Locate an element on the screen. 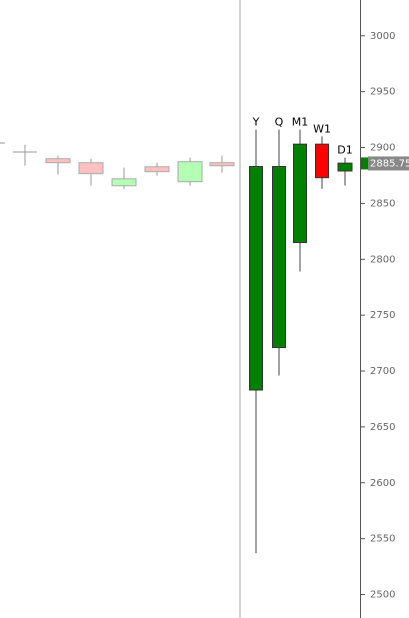 The image size is (409, 618). y-tick-label: 2750 is located at coordinates (382, 315).